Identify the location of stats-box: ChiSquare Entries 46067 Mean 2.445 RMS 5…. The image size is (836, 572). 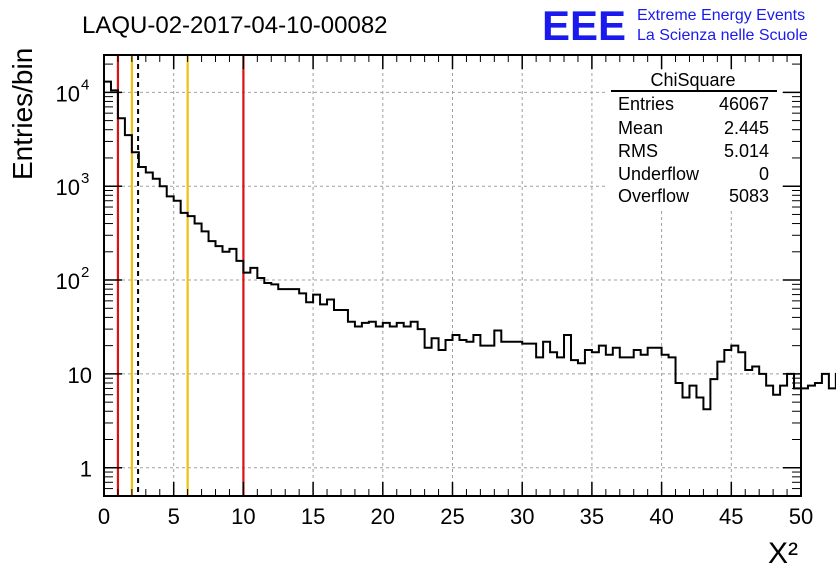
(693, 139).